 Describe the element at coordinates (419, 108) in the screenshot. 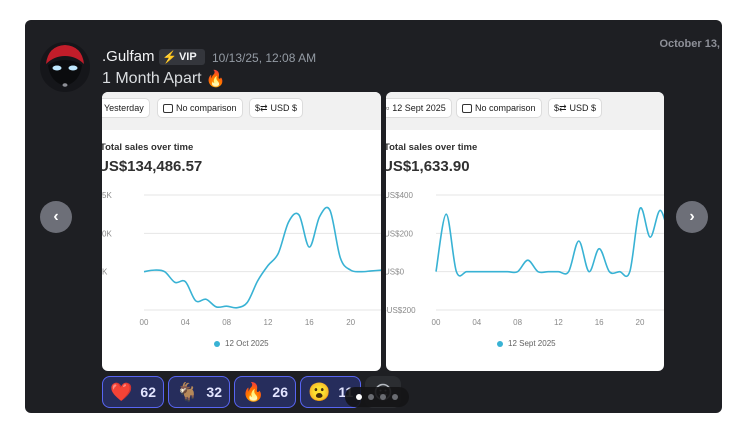

I see `date-range-chip: ▫ 12 Sept 2025` at that location.